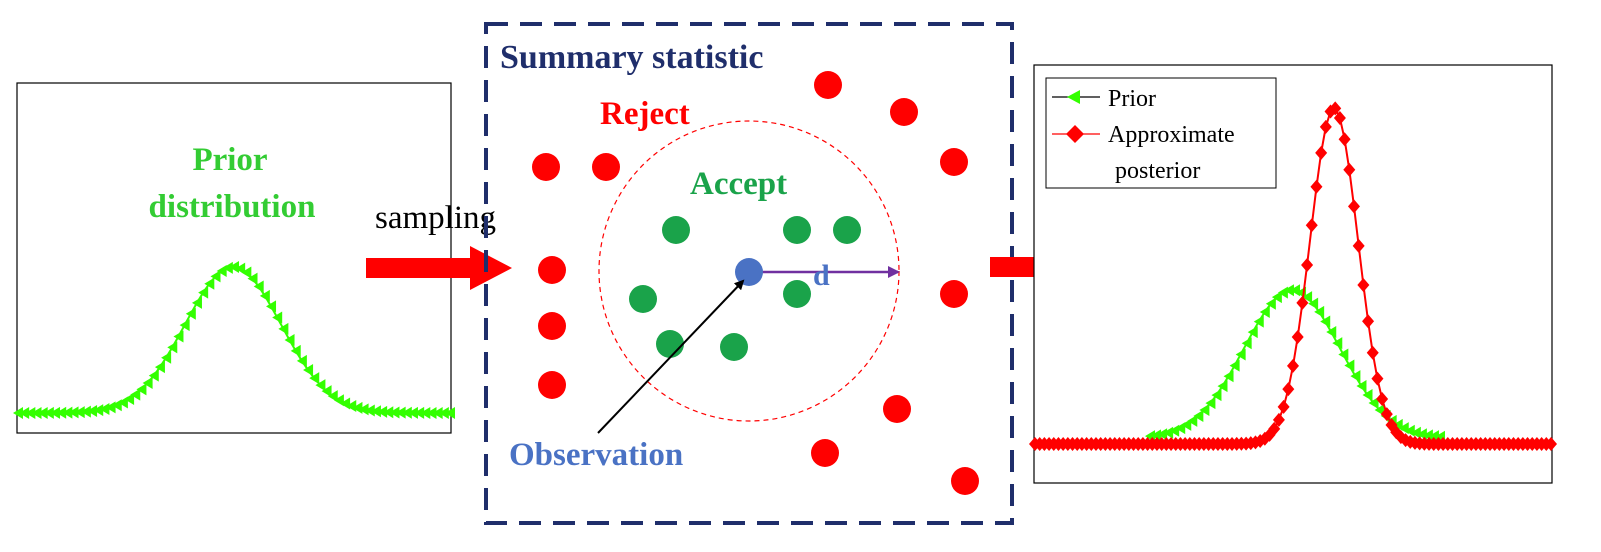 The height and width of the screenshot is (552, 1601). I want to click on observation-label: Observation, so click(596, 455).